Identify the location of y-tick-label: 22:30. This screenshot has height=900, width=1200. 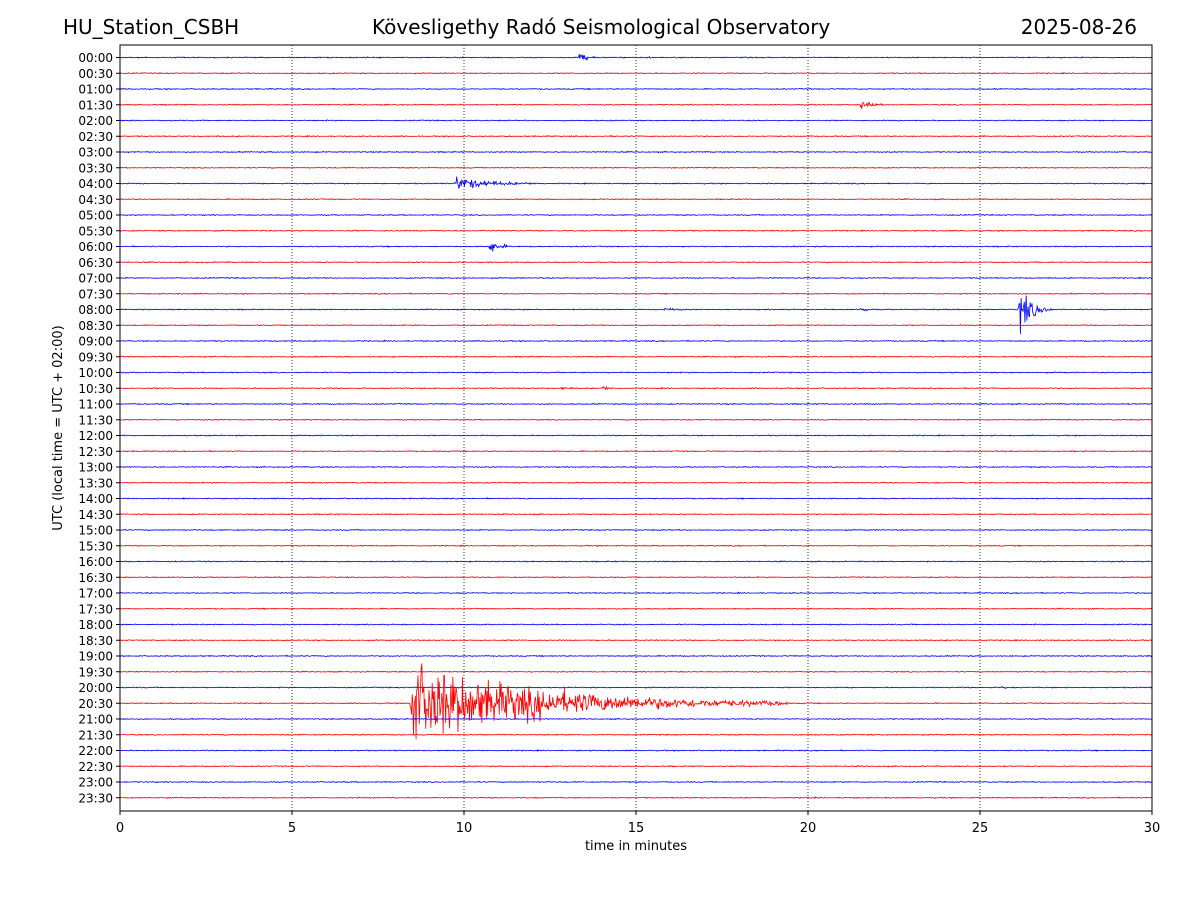
(95, 767).